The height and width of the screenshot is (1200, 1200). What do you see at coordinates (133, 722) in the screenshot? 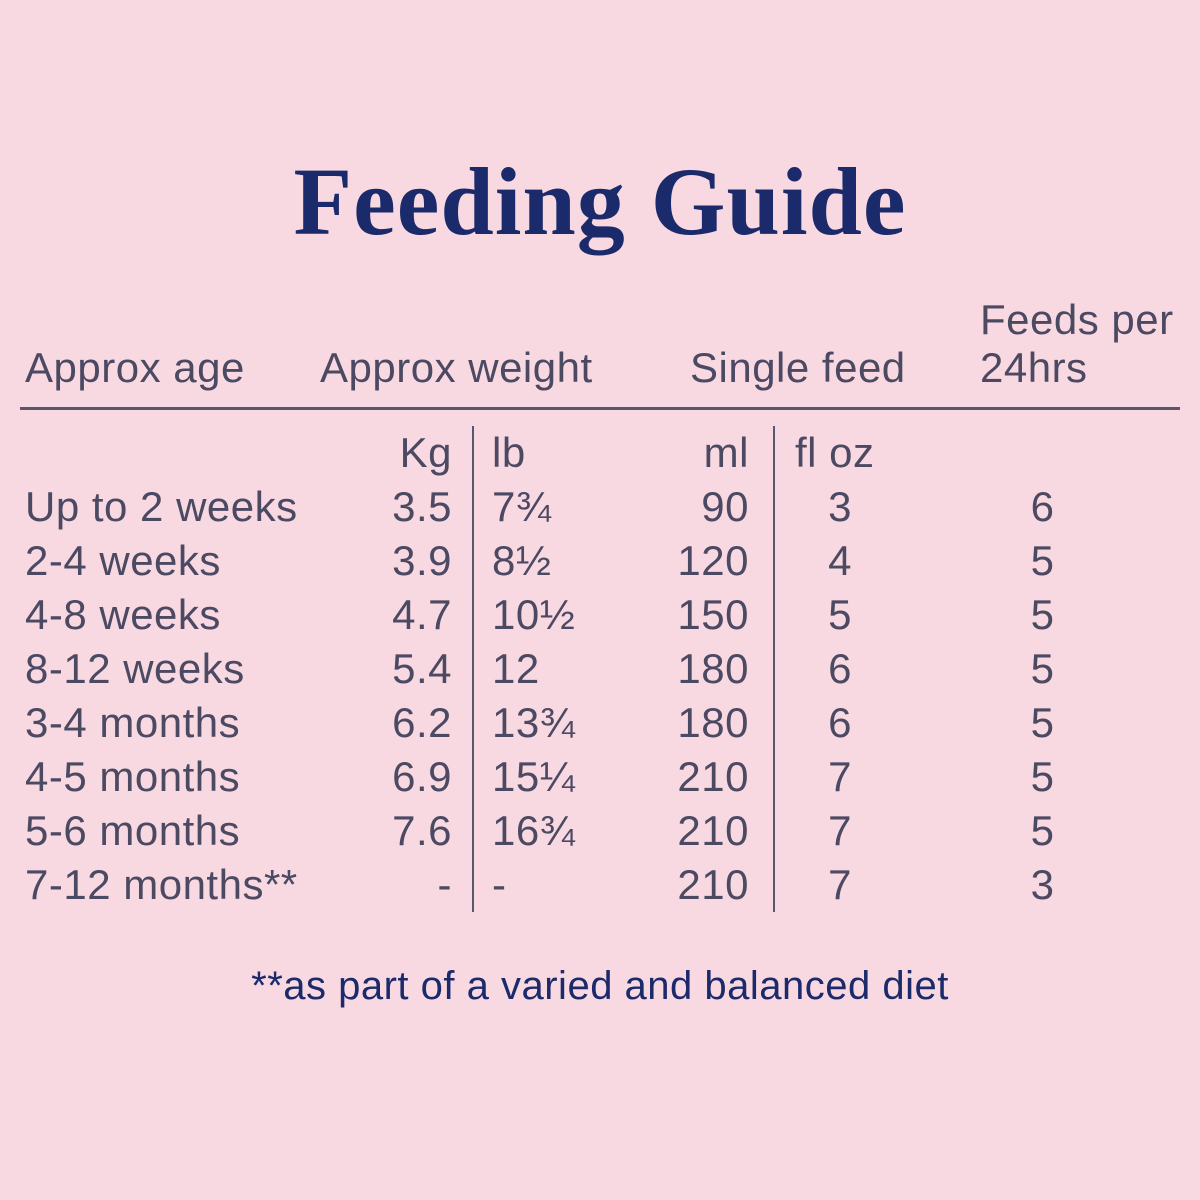
I see `cell-approx-age: 3-4 months` at bounding box center [133, 722].